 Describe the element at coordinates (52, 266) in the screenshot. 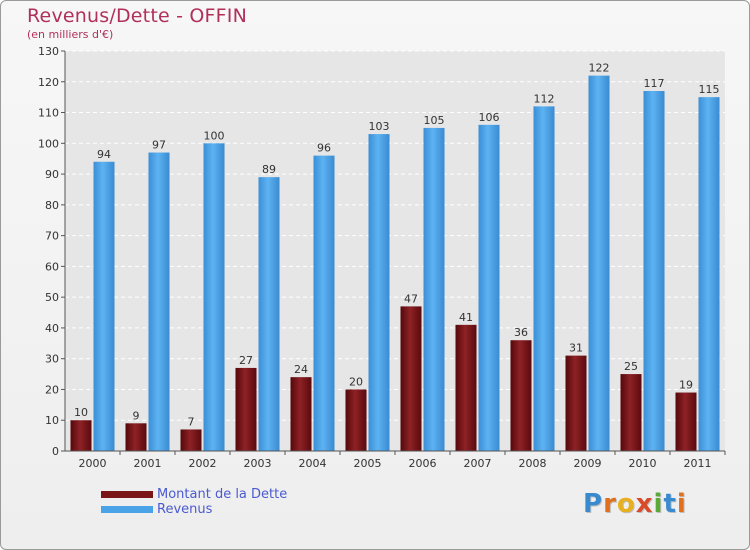

I see `y-tick-label: 60` at that location.